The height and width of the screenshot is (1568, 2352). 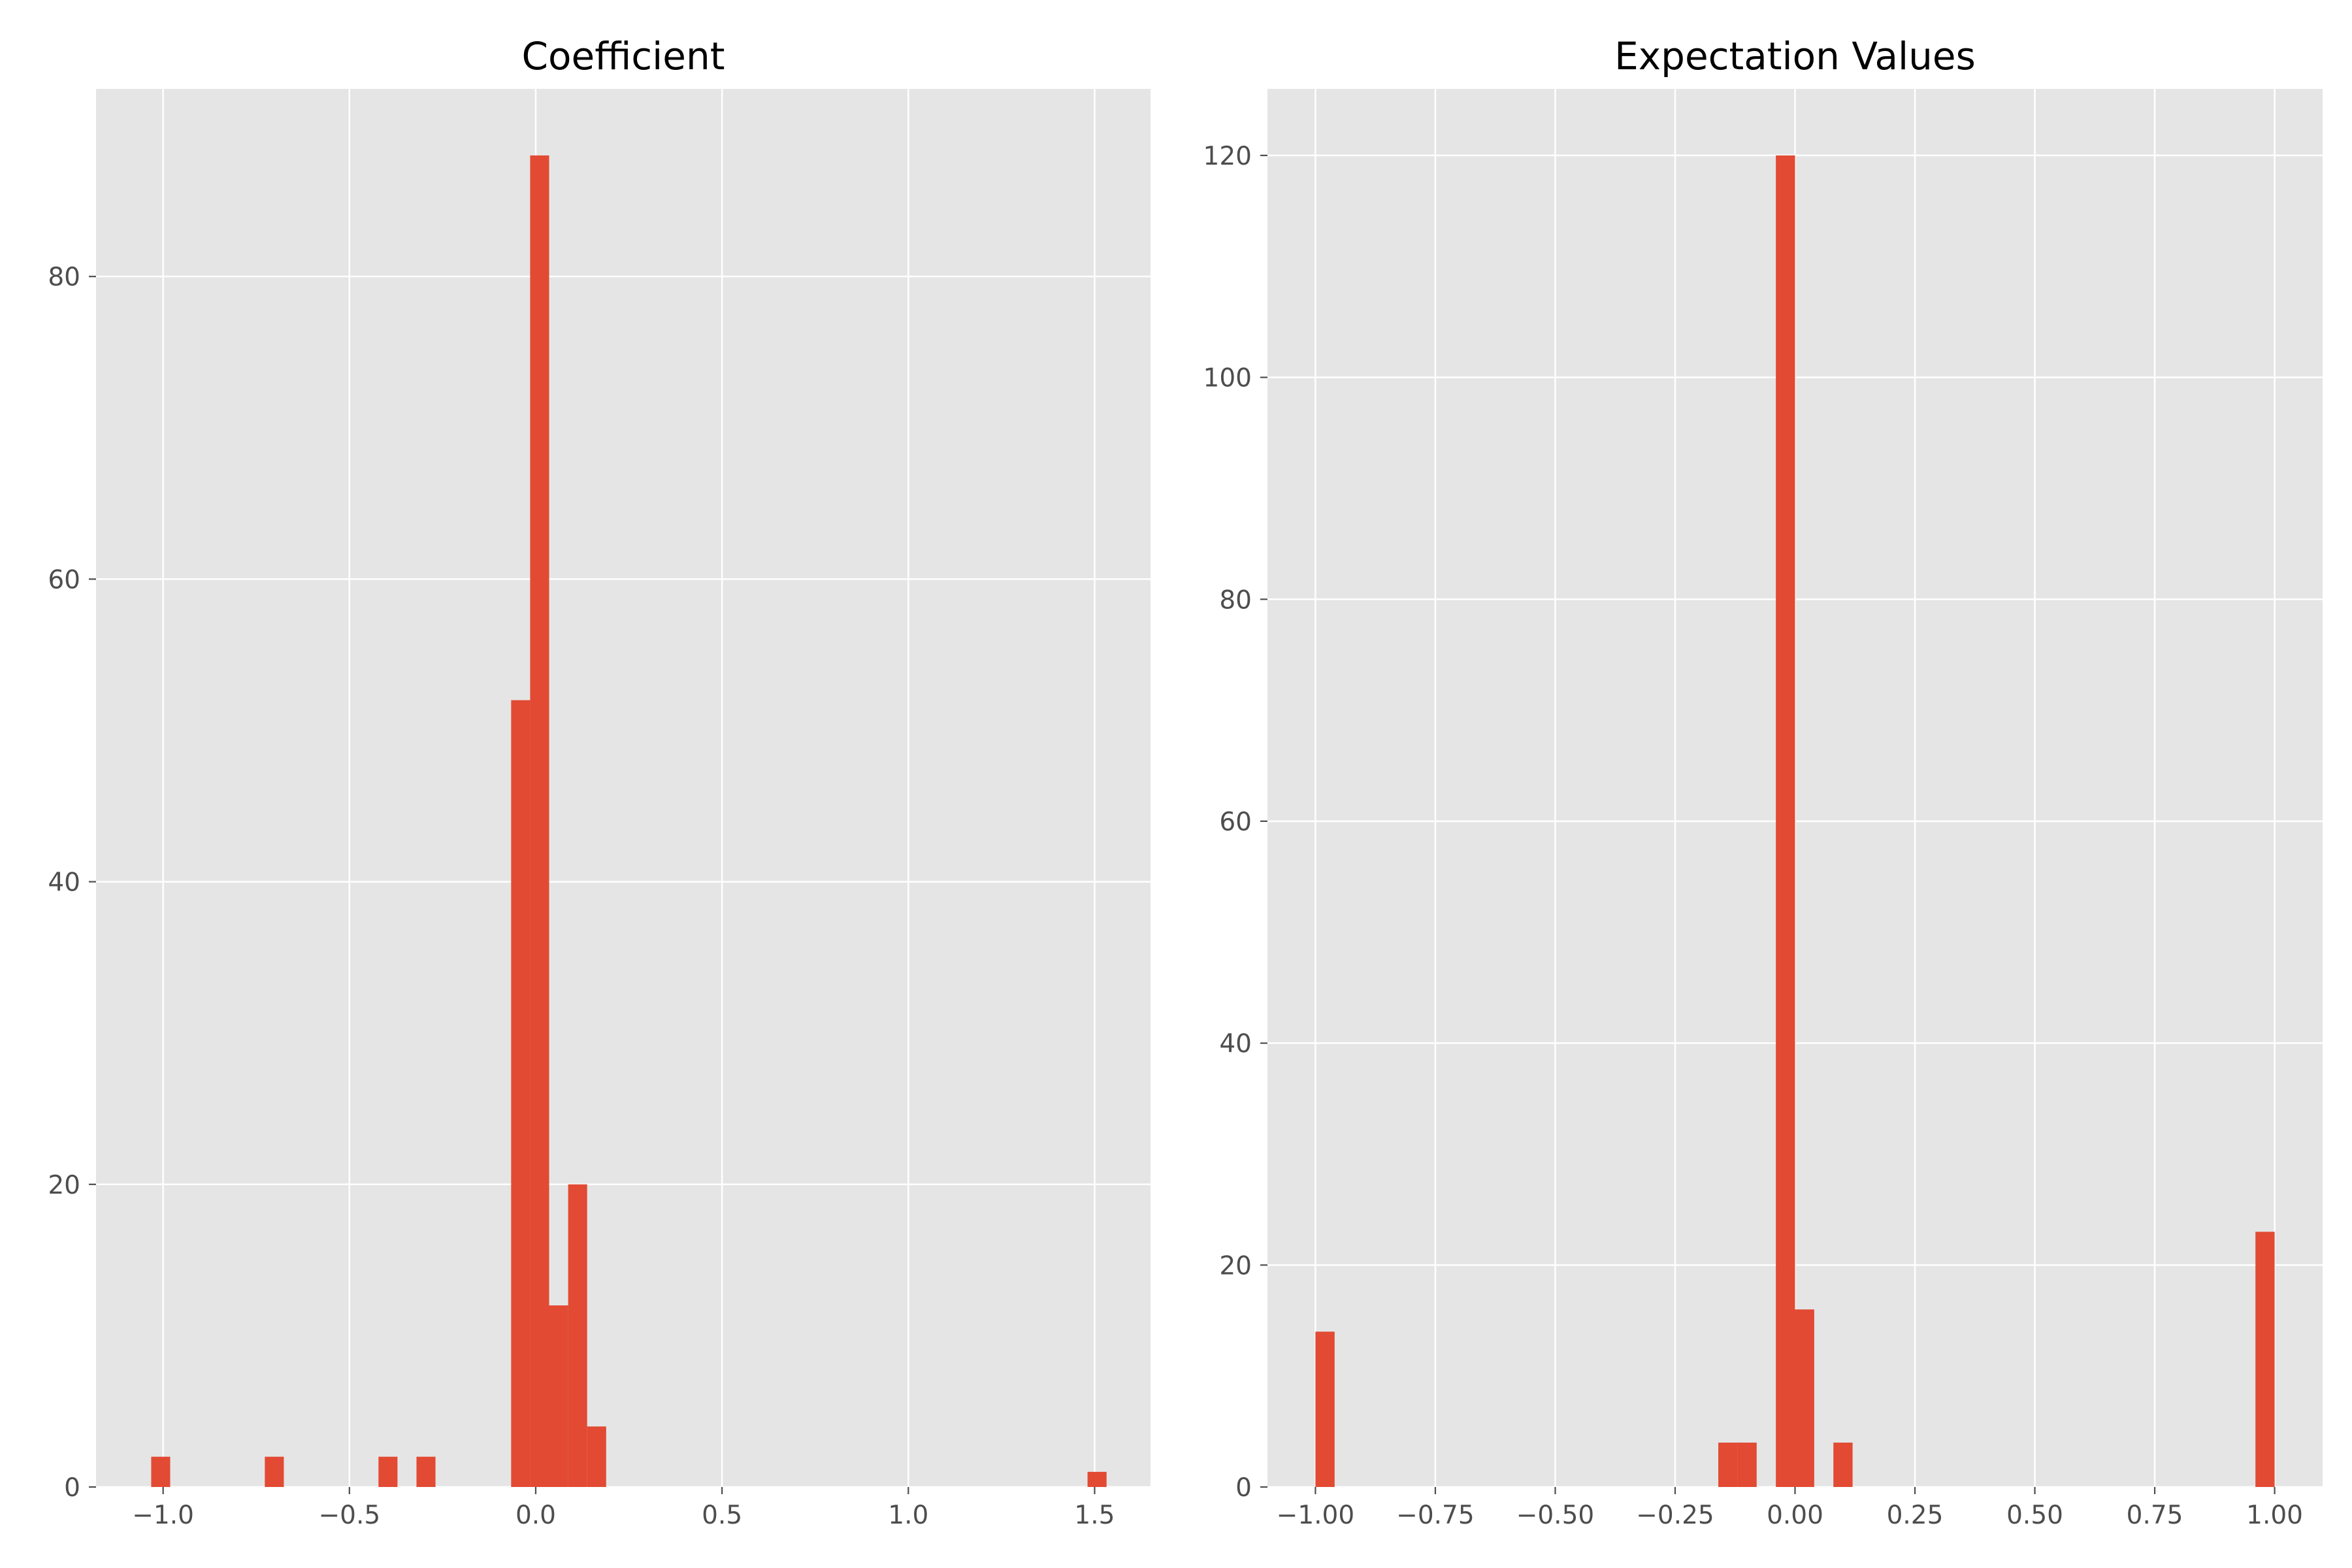 I want to click on coefficient-x-tick-label: −0.5, so click(x=349, y=1515).